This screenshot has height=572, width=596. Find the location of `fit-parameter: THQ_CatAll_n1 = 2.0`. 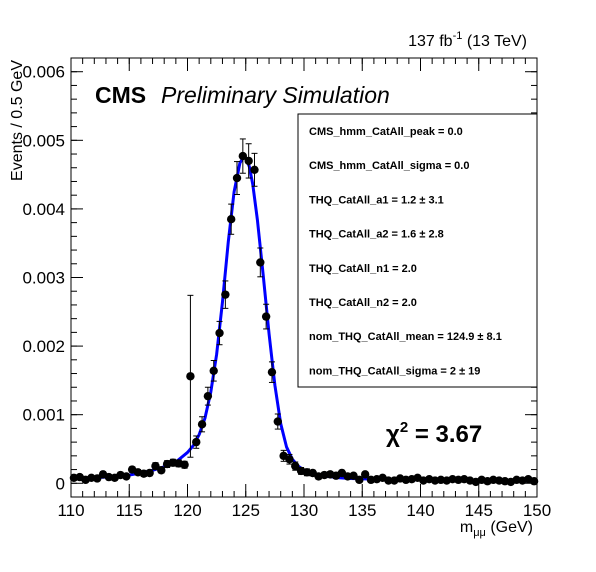

fit-parameter: THQ_CatAll_n1 = 2.0 is located at coordinates (363, 269).